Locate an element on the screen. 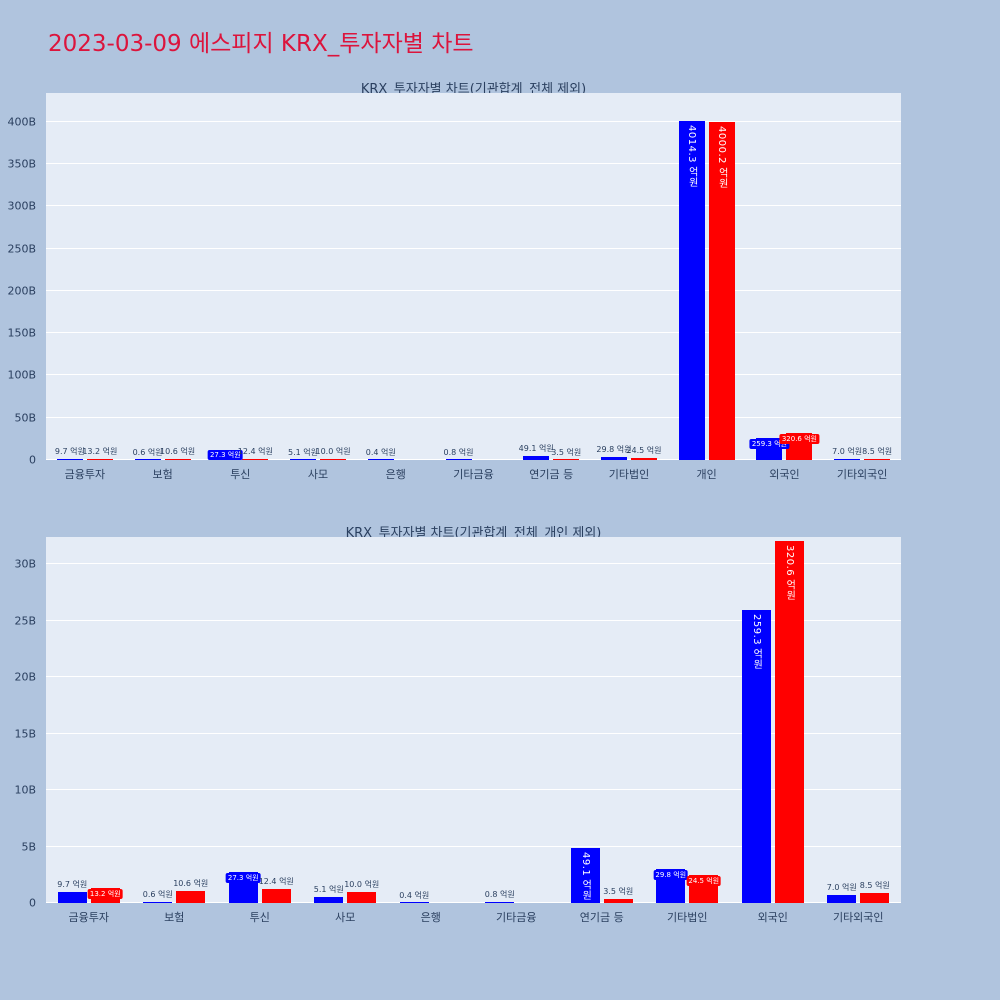 This screenshot has width=1000, height=1000. chart-bottom-x-axis: 금융투자 보험 투신 사모 은행 기타금융 연기금 등 기타법인 외국인 기타외국인 is located at coordinates (473, 916).